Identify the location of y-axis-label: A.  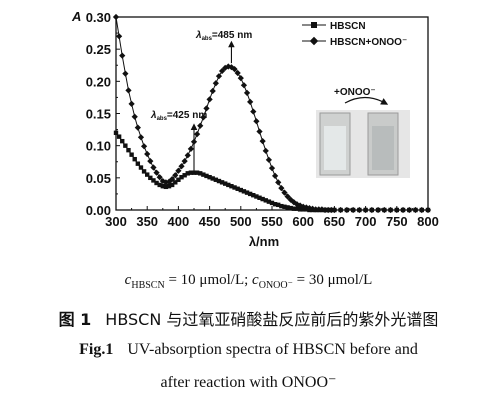
(76, 16).